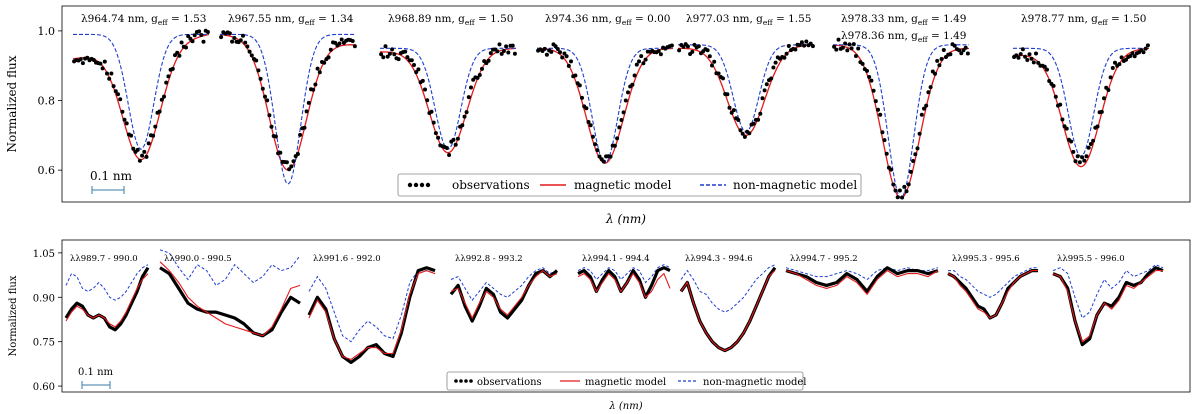 This screenshot has width=1200, height=414. Describe the element at coordinates (904, 20) in the screenshot. I see `top-panel-label: λ978.33 nm, geff = 1.49` at that location.